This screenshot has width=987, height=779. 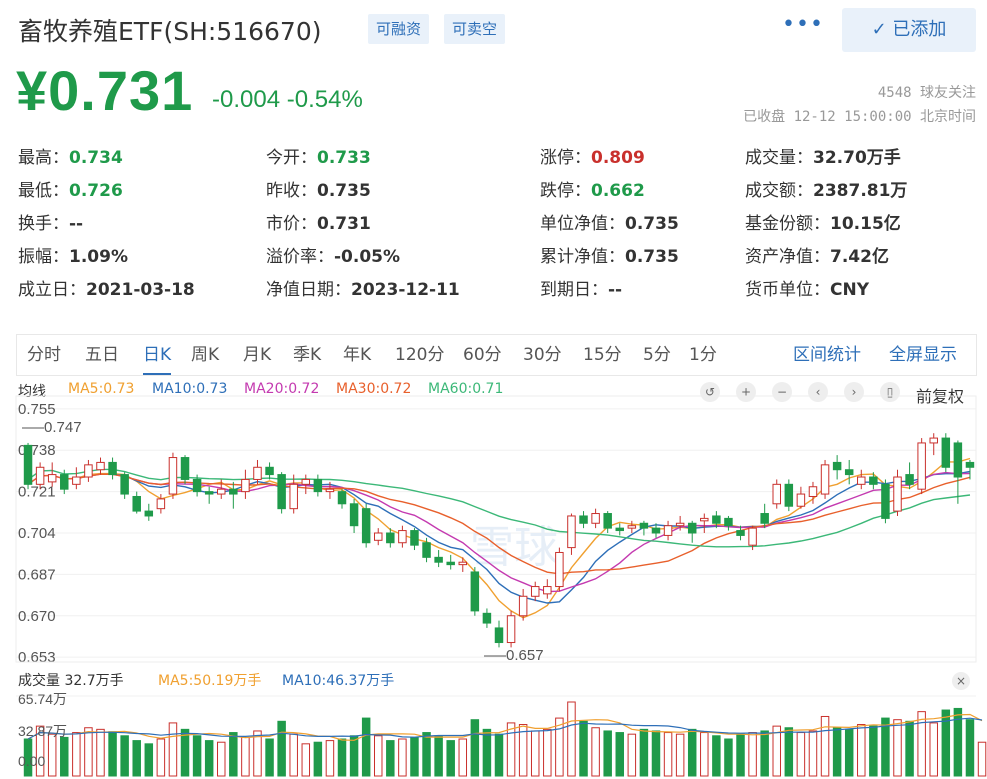 What do you see at coordinates (102, 355) in the screenshot?
I see `tab-1: 五日` at bounding box center [102, 355].